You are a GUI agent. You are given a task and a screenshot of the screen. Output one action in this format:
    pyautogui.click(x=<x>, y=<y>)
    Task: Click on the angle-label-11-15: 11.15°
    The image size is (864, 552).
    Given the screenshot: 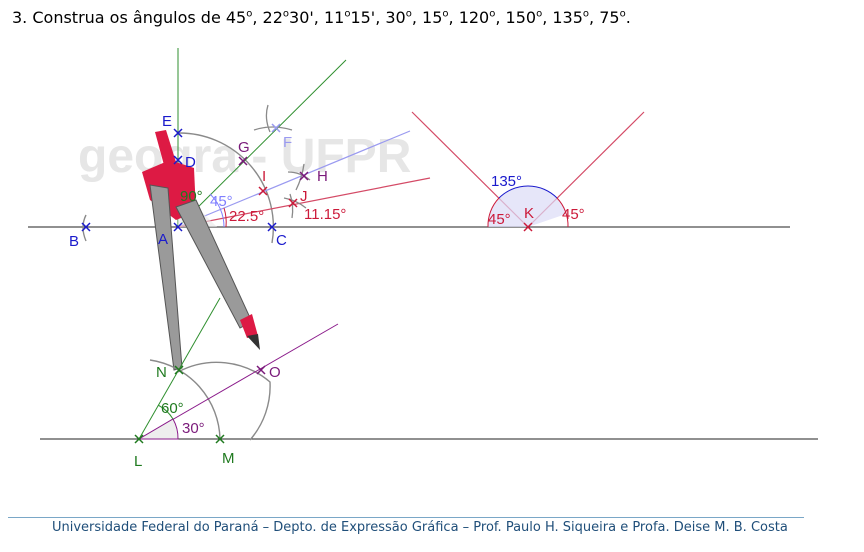 What is the action you would take?
    pyautogui.click(x=325, y=214)
    